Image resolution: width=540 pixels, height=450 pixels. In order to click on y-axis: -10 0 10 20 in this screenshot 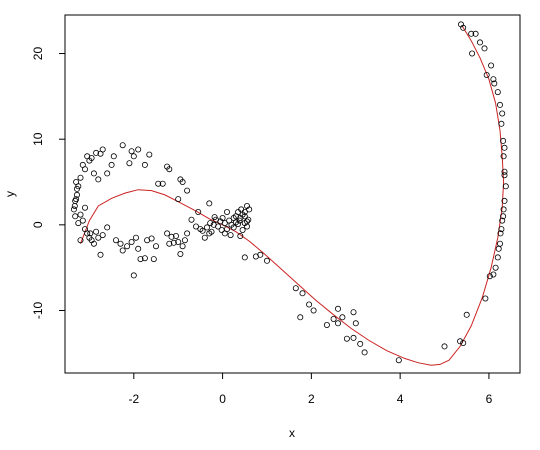, I will do `click(48, 183)`.